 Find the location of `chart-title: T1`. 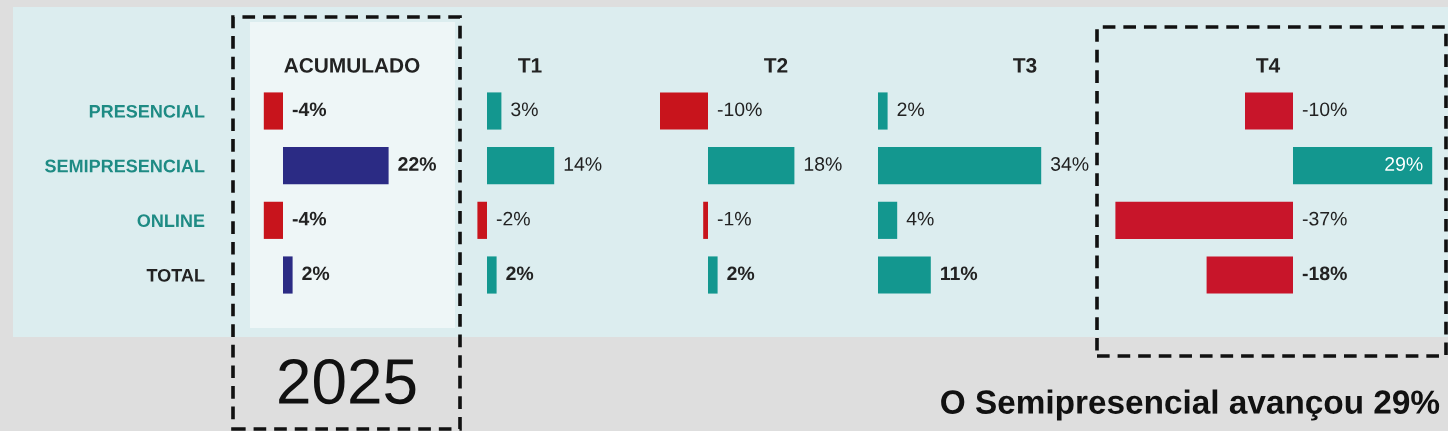

chart-title: T1 is located at coordinates (530, 65).